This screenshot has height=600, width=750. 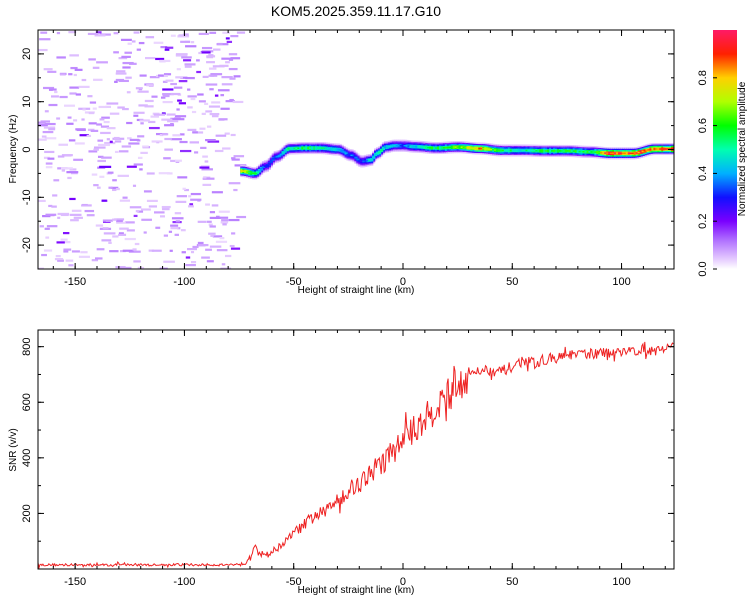 What do you see at coordinates (27, 197) in the screenshot?
I see `top-y-tick-label: -10` at bounding box center [27, 197].